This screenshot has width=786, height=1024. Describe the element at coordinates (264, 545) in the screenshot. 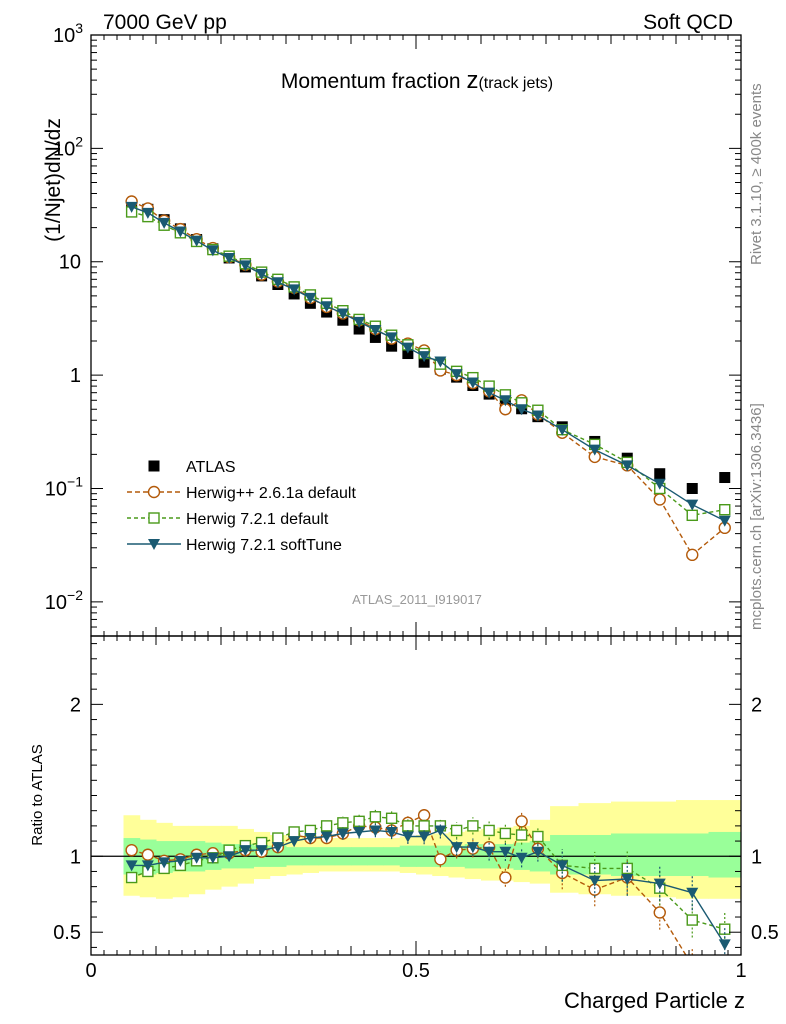

I see `legend-label: Herwig 7.2.1 softTune` at that location.